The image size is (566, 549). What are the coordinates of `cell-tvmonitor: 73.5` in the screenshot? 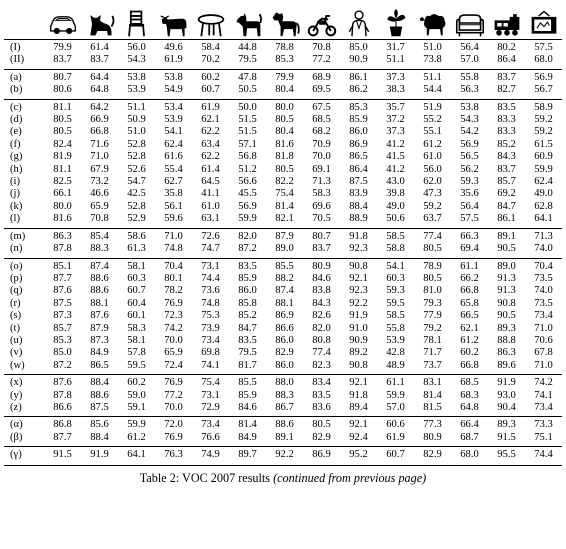 It's located at (543, 278).